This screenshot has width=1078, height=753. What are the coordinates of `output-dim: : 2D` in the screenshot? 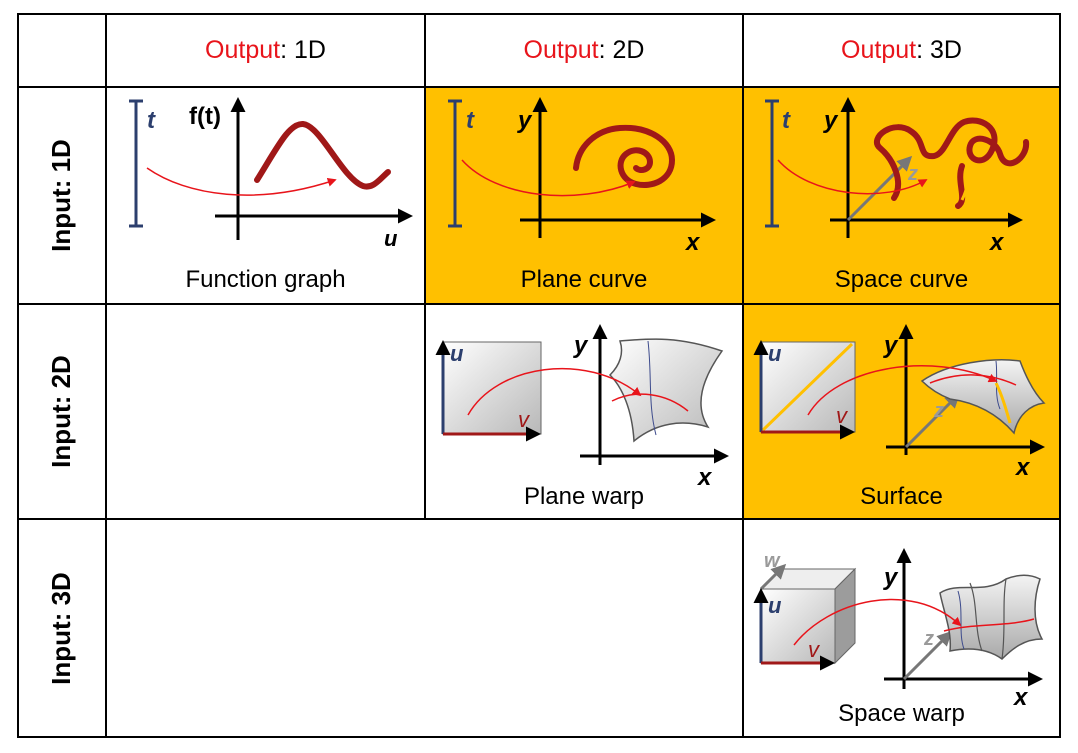 It's located at (621, 49).